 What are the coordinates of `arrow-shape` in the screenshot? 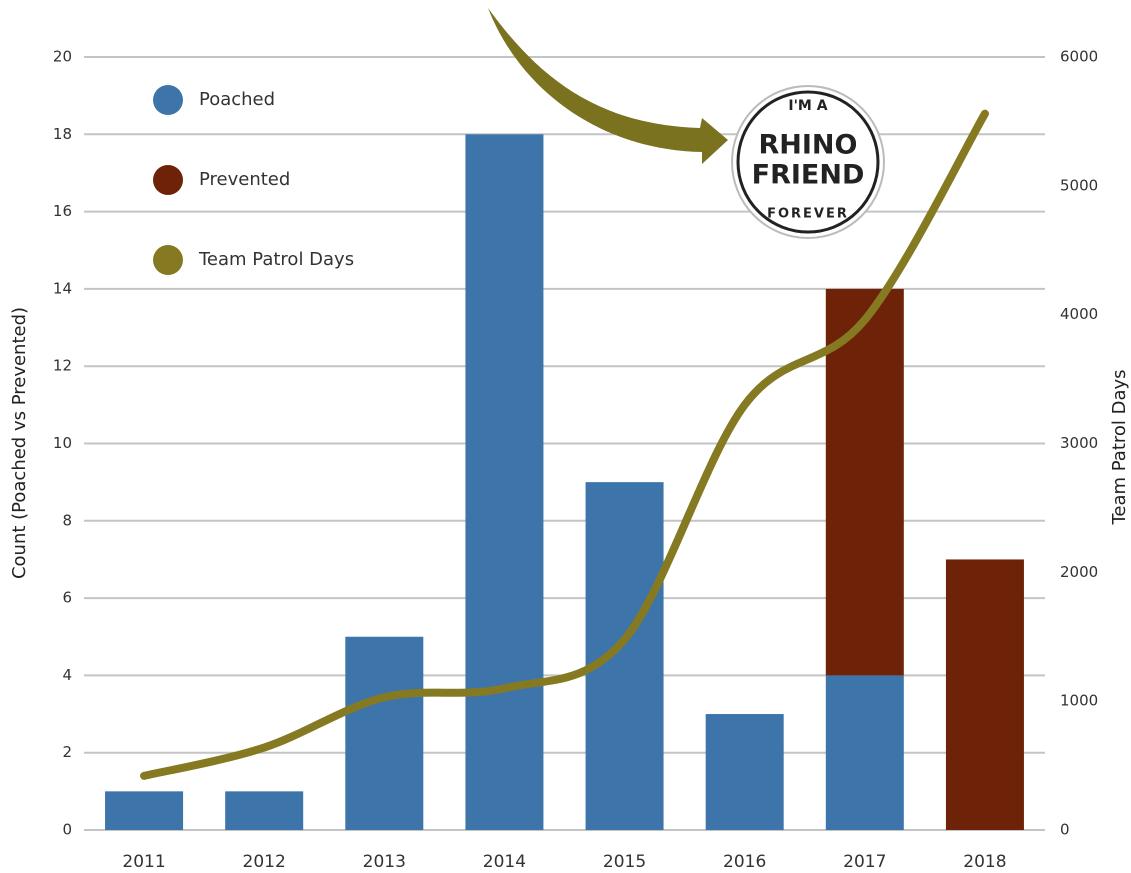 It's located at (608, 86).